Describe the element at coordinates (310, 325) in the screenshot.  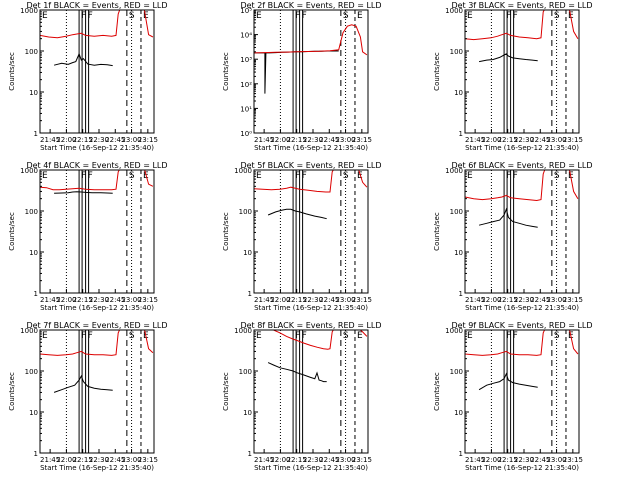
I see `panel-title: Det 8f BLACK = Events, RED = LLD` at that location.